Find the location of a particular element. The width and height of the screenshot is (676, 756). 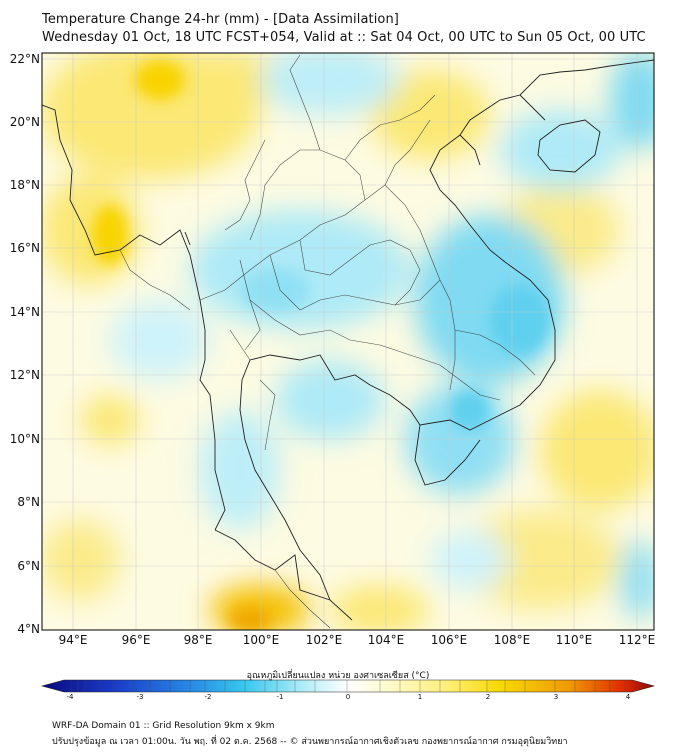

colorbar is located at coordinates (348, 686).